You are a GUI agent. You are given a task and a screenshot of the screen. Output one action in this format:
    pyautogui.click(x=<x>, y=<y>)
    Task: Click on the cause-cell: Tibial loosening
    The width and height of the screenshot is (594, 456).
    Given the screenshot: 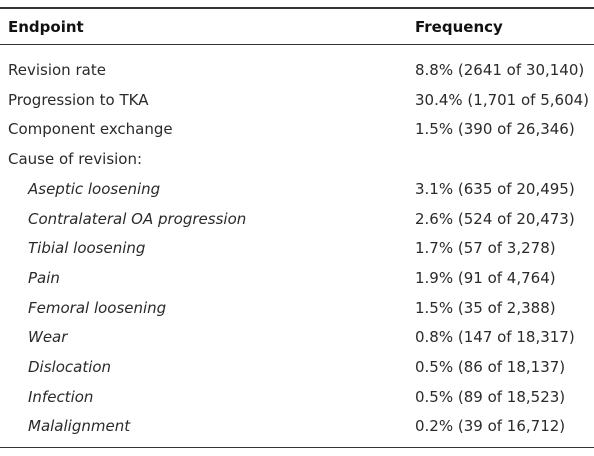 What is the action you would take?
    pyautogui.click(x=87, y=248)
    